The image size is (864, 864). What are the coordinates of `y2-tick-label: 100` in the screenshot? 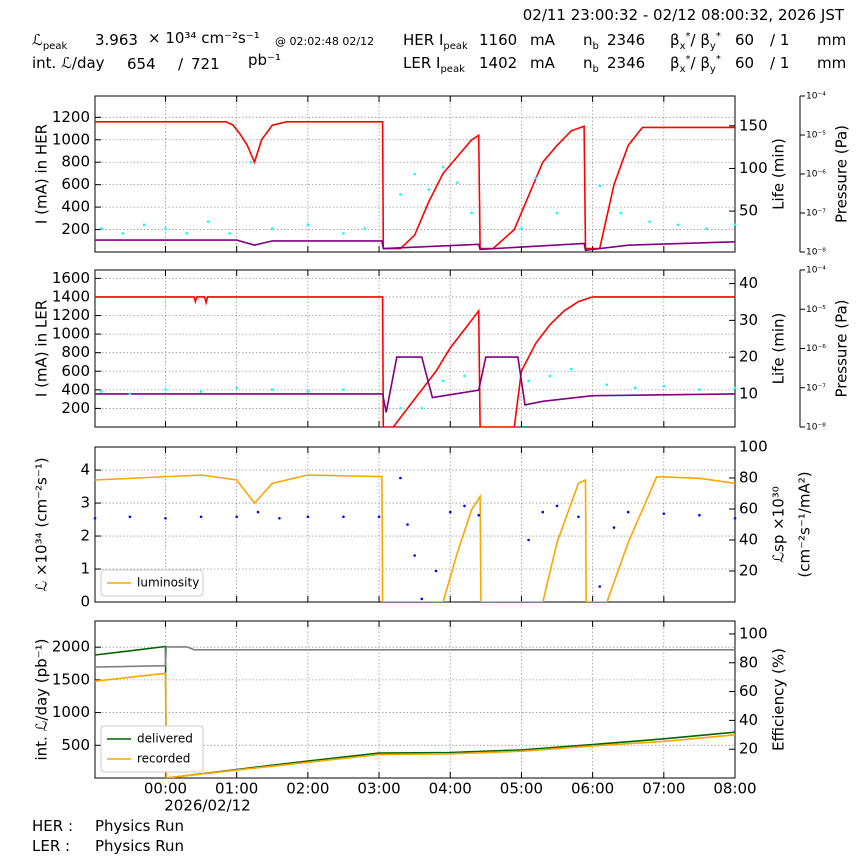 It's located at (753, 447).